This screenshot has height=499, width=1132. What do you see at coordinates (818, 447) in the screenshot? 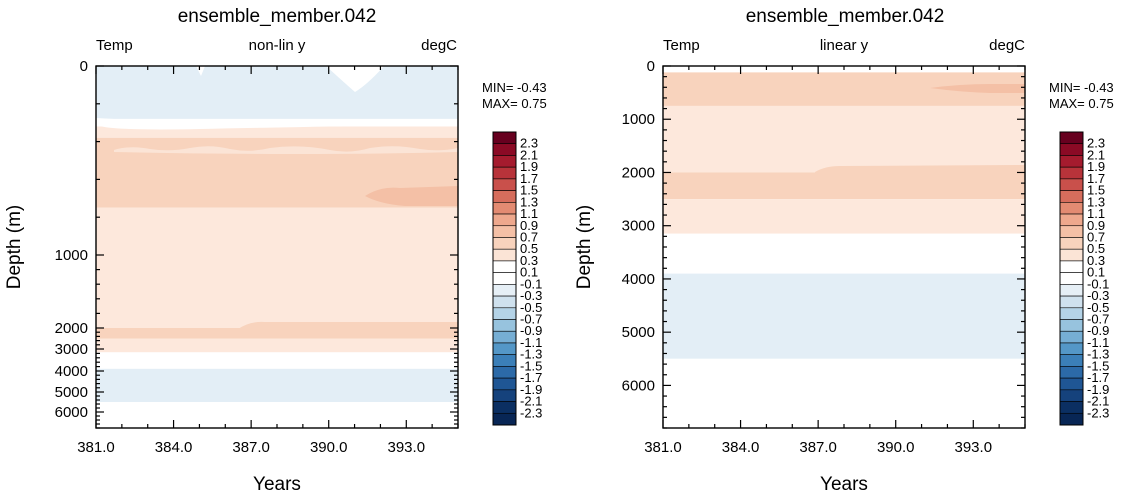
I see `right-x-tick-label: 387.0` at bounding box center [818, 447].